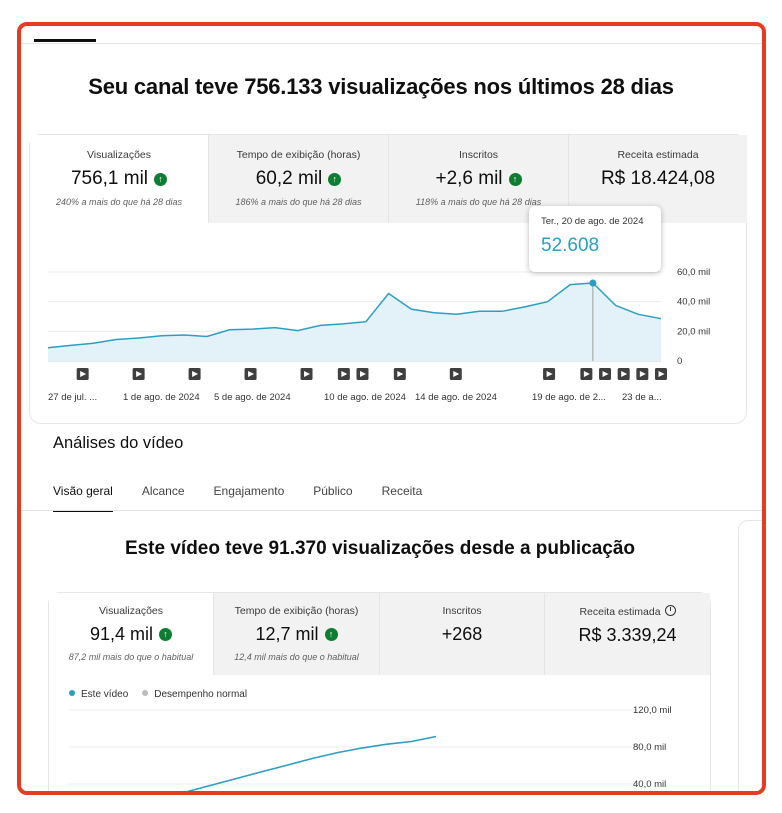 The width and height of the screenshot is (782, 813). Describe the element at coordinates (119, 202) in the screenshot. I see `metric-comparison: 240% a mais do que há 28 dias` at that location.